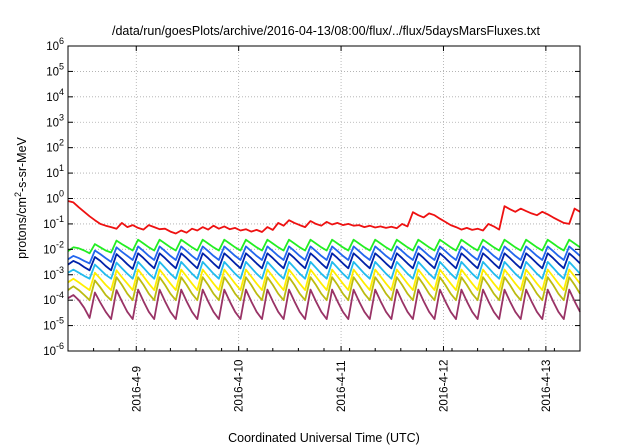  Describe the element at coordinates (53, 273) in the screenshot. I see `y-tick-label: 10⁻³` at that location.